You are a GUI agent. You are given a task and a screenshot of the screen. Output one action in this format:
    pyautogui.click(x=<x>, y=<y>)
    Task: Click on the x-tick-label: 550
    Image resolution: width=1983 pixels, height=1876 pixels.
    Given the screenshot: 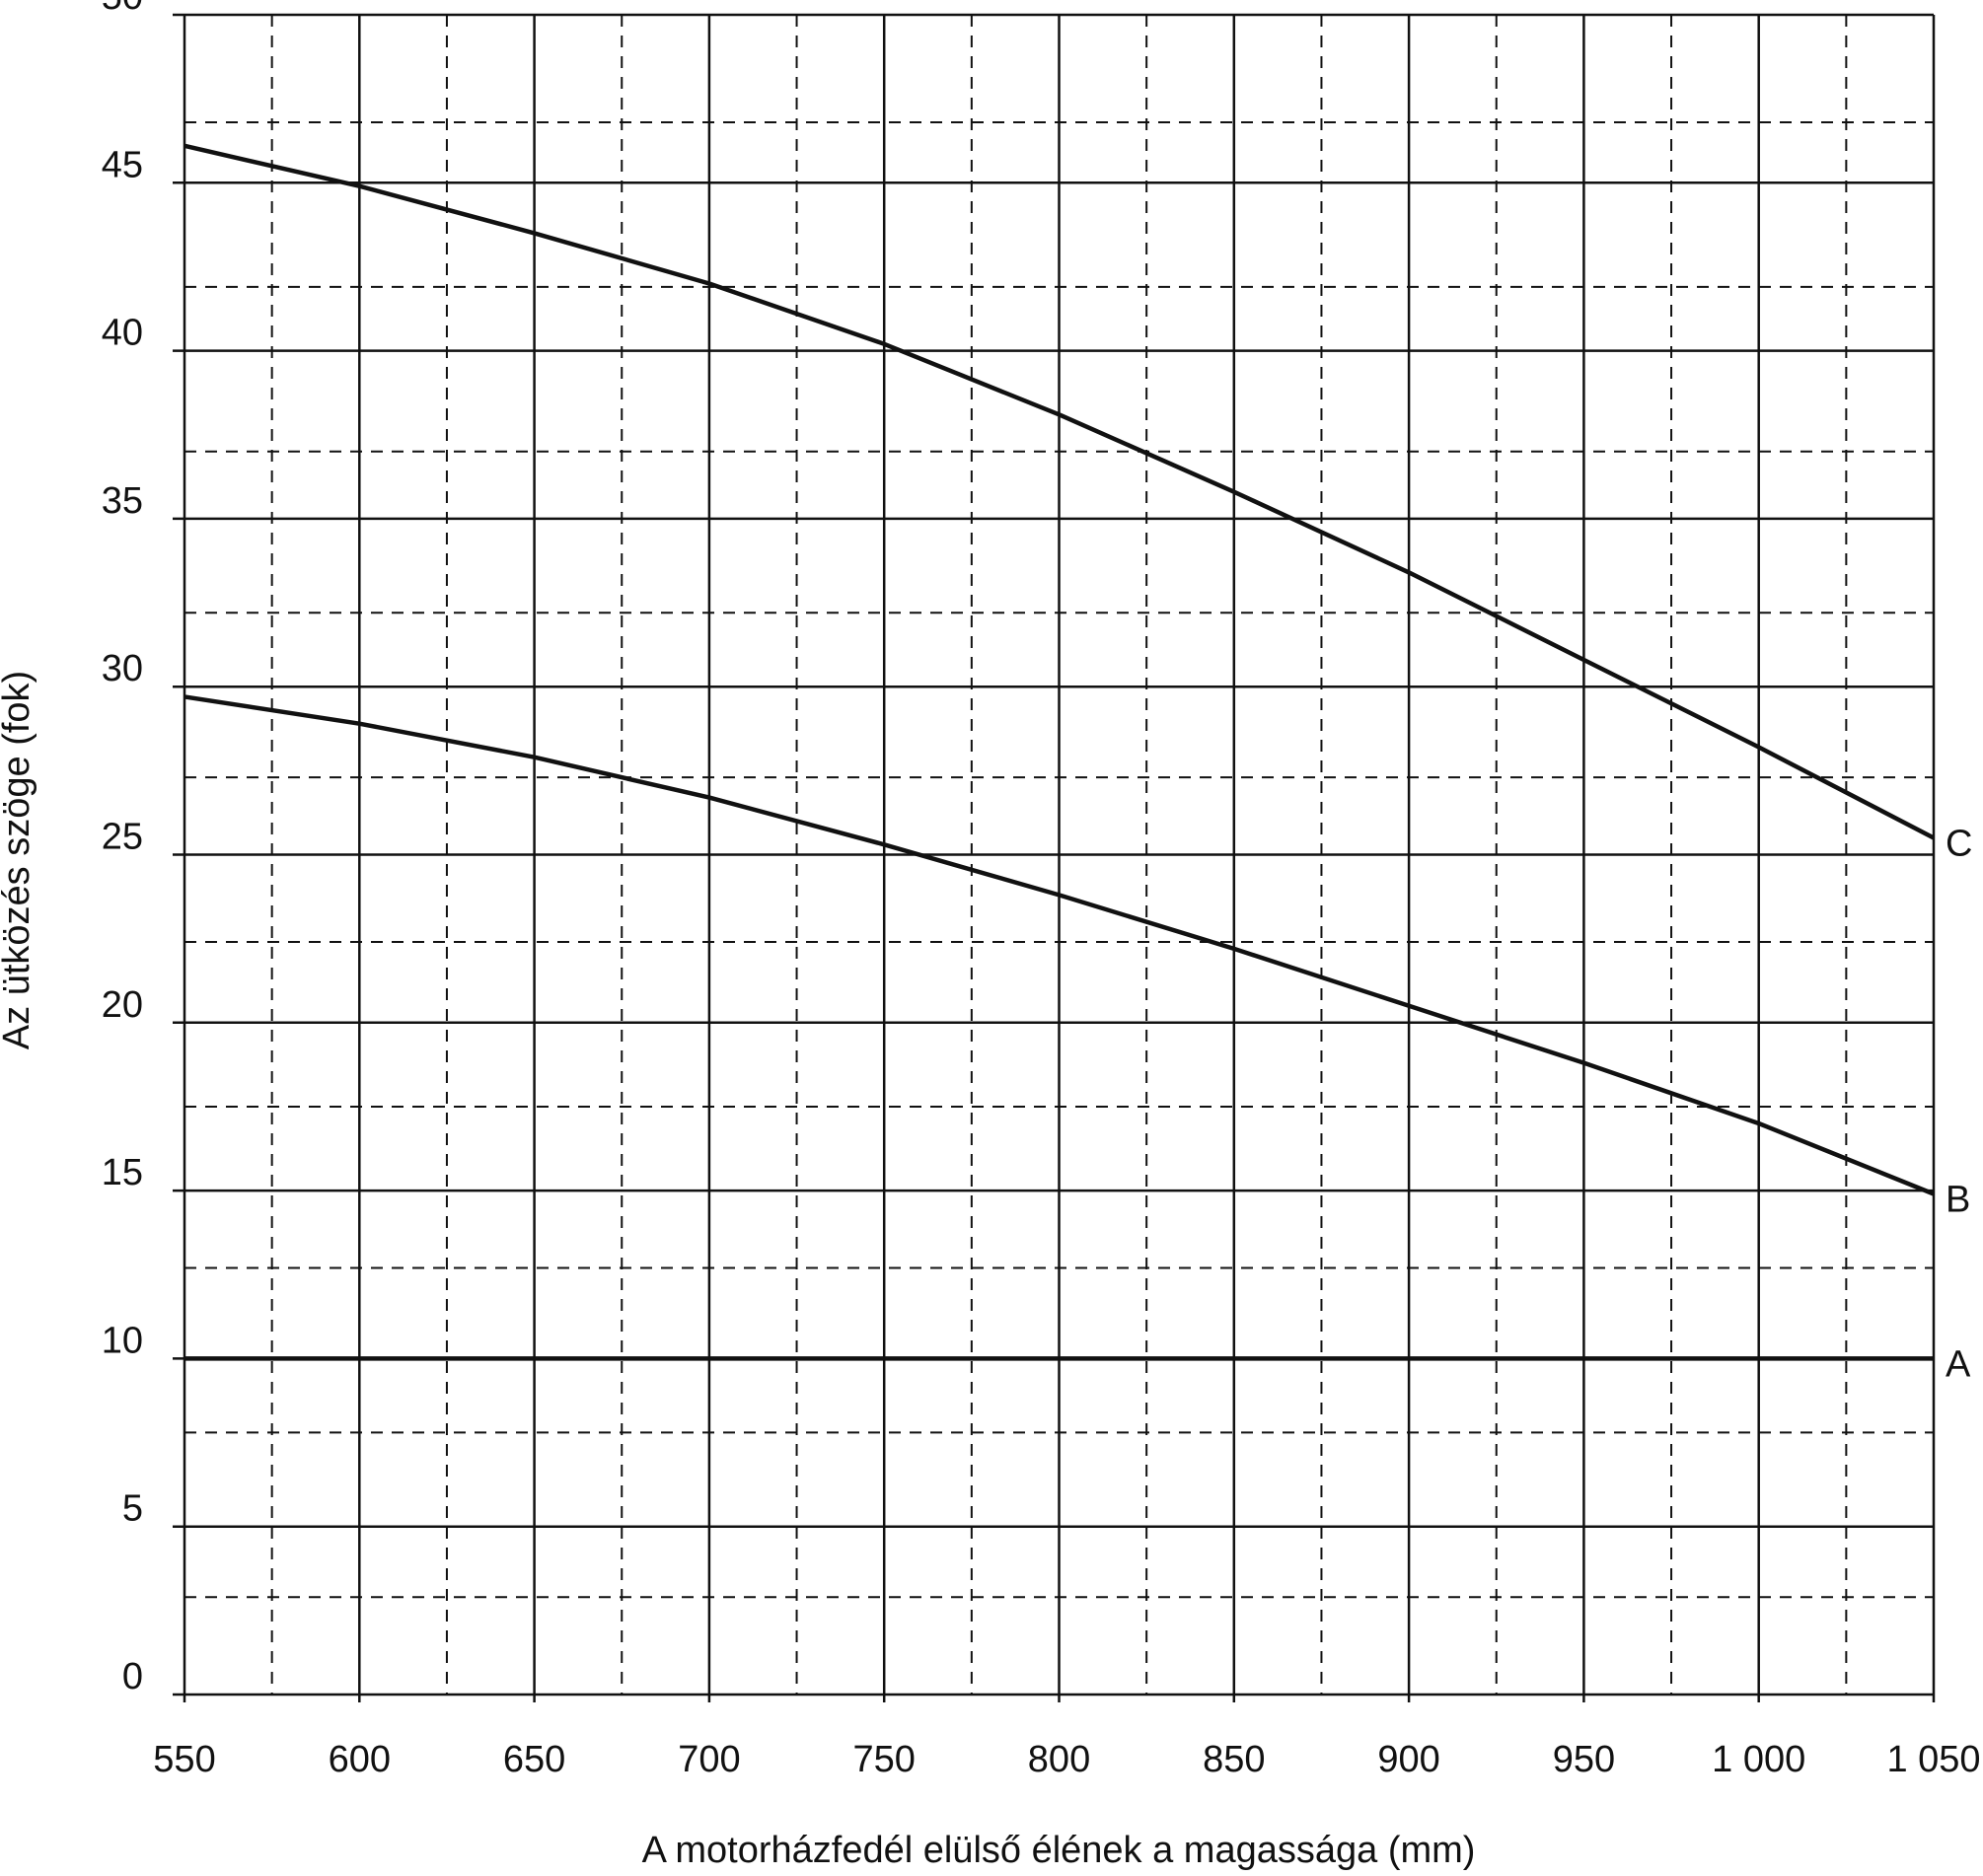 What is the action you would take?
    pyautogui.click(x=184, y=1759)
    